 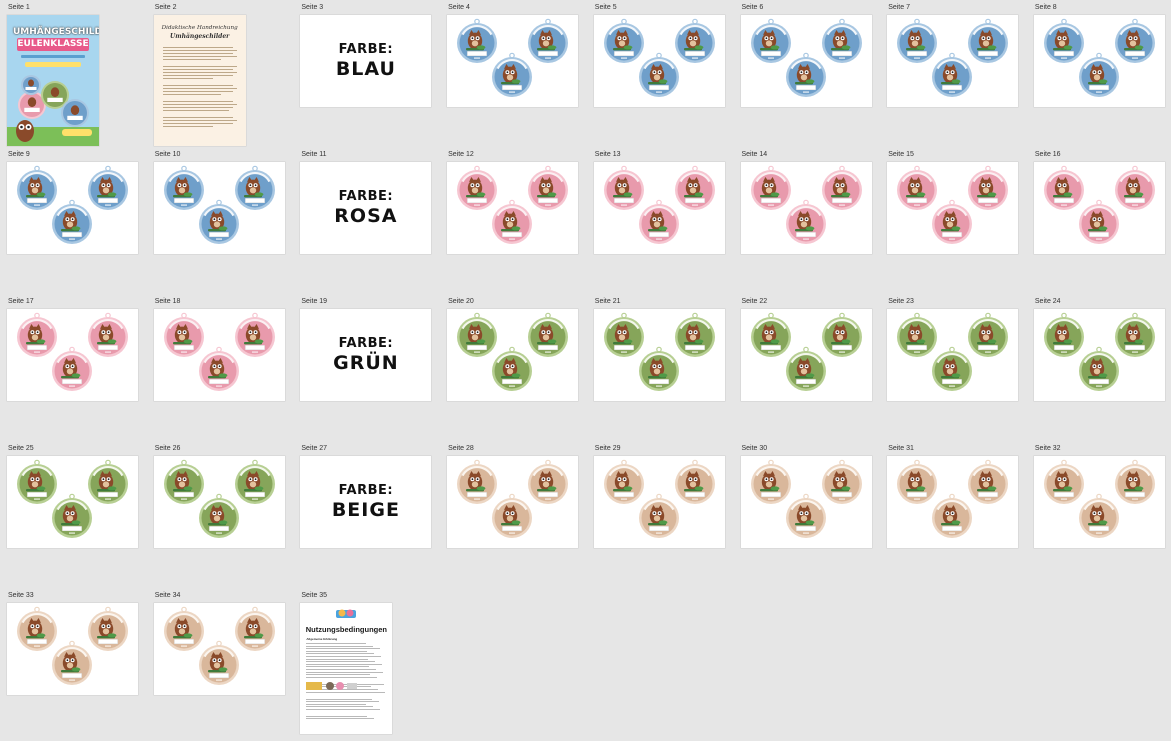 I want to click on page-thumbnail: Seite 19 FARBE: GRÜN, so click(x=366, y=367).